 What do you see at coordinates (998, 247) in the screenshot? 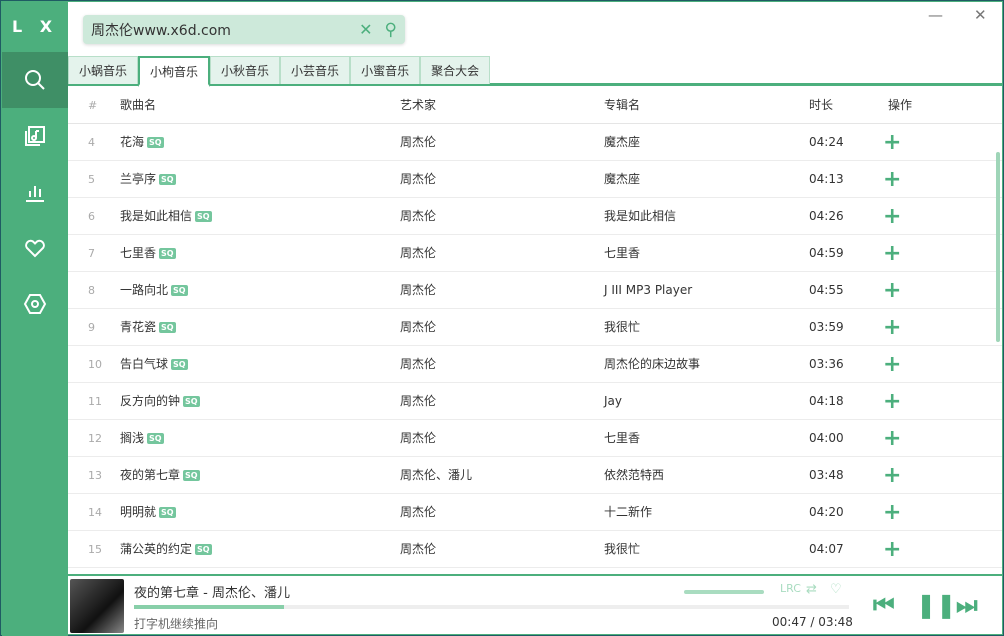
I see `scrollbar` at bounding box center [998, 247].